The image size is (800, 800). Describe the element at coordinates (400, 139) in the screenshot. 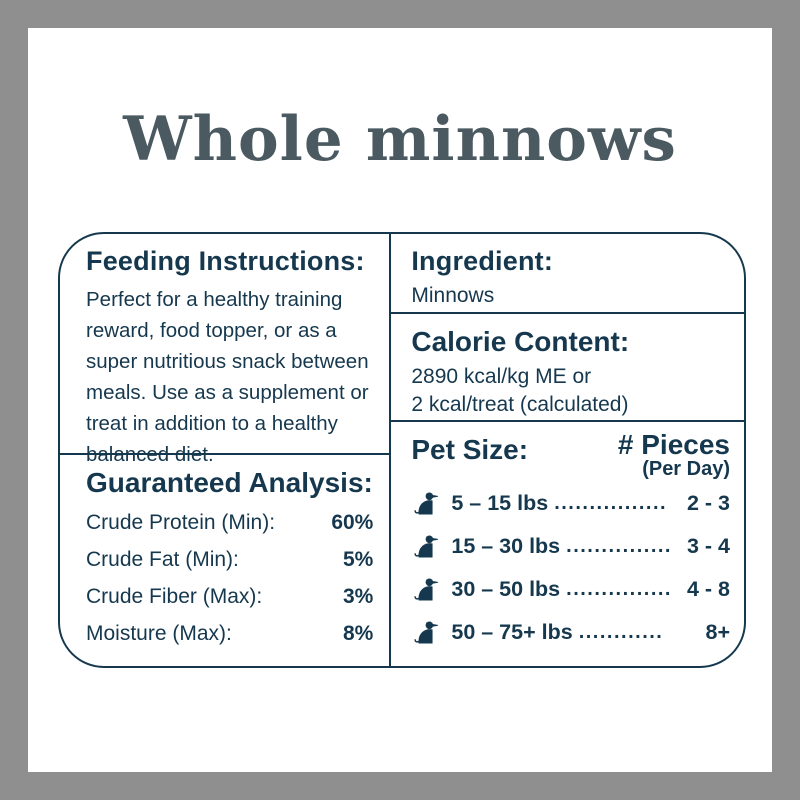

I see `product-title: Whole minnows` at that location.